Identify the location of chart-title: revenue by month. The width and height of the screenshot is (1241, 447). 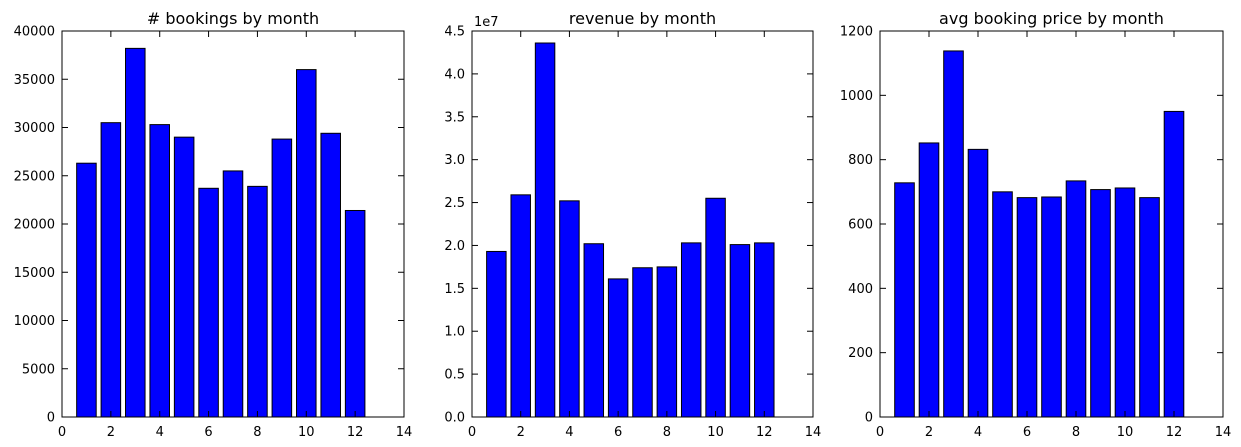
(642, 18).